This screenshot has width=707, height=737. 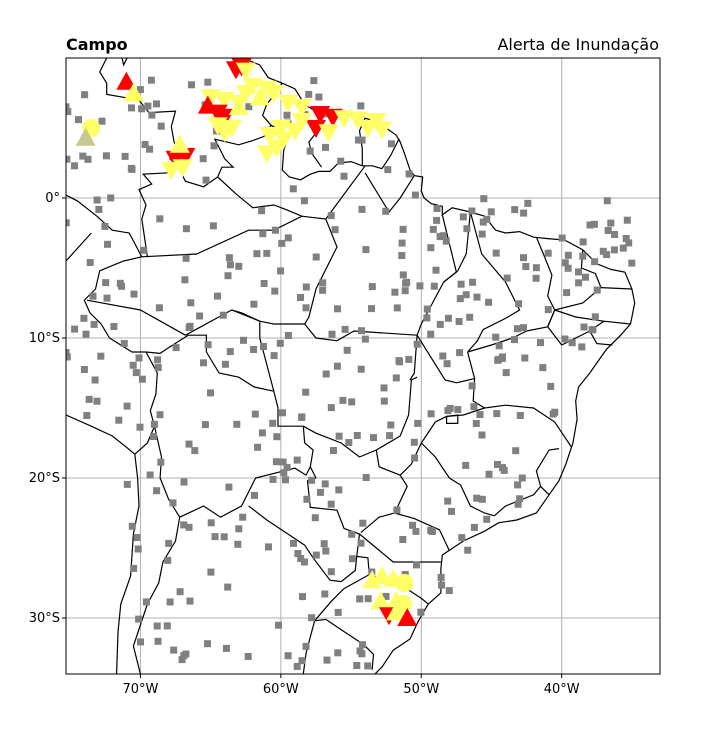 What do you see at coordinates (351, 685) in the screenshot?
I see `x-axis-ticks: 70°W 60°W 50°W 40°W` at bounding box center [351, 685].